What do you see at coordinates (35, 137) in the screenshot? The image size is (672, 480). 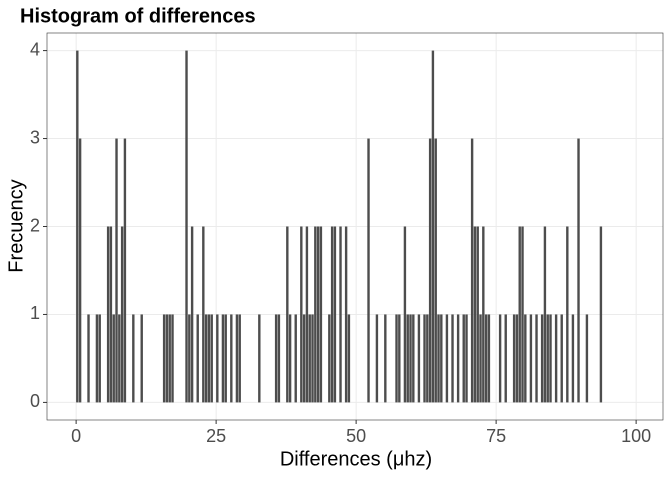 I see `y-tick-label: 3` at bounding box center [35, 137].